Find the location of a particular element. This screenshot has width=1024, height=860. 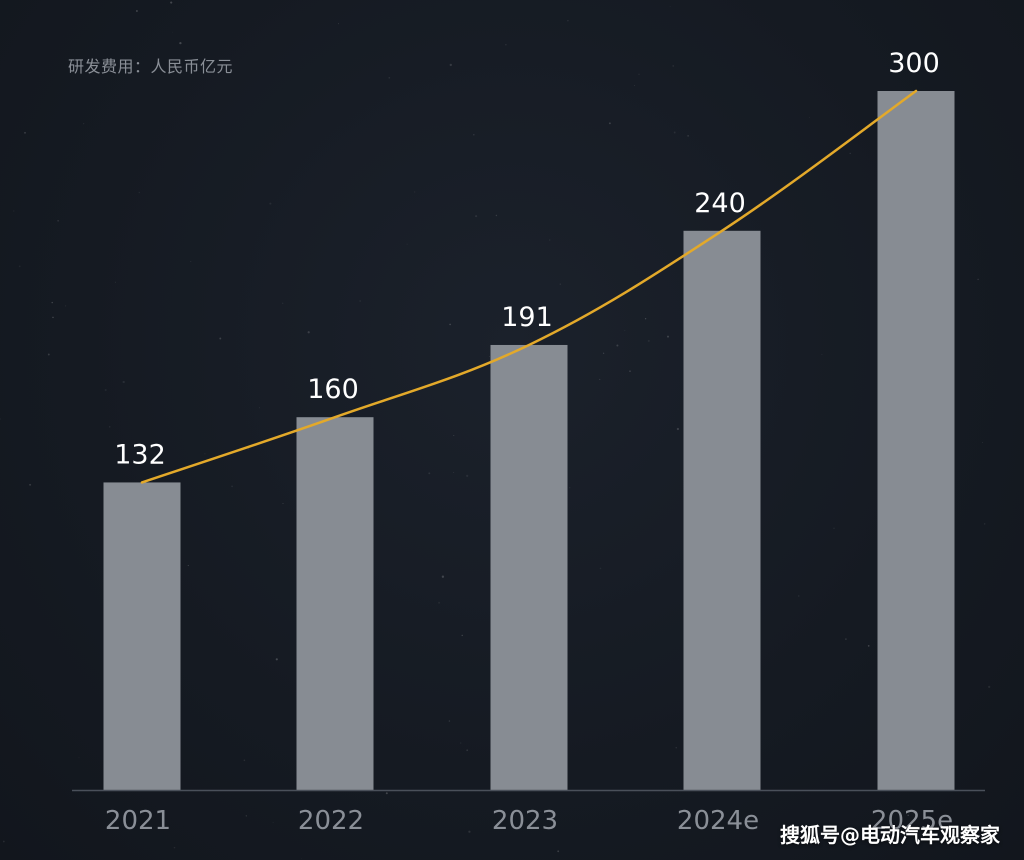

unit-label: 研发费用：人民币亿元 is located at coordinates (151, 66).